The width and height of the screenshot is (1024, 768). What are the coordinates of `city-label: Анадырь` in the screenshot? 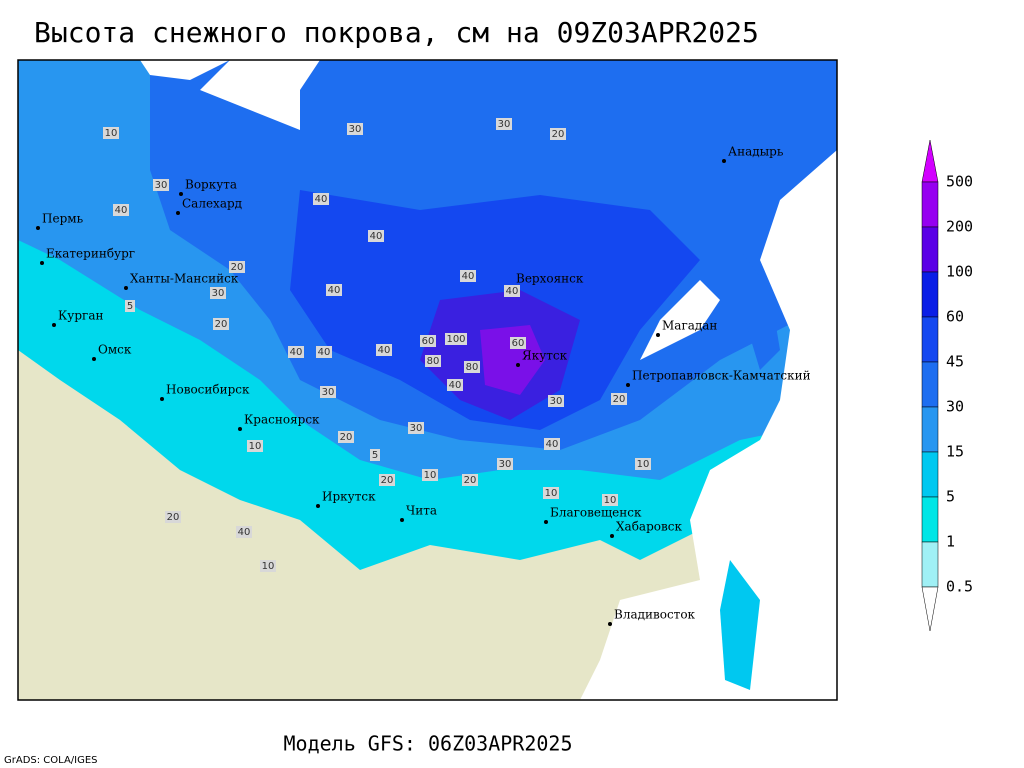 It's located at (756, 152).